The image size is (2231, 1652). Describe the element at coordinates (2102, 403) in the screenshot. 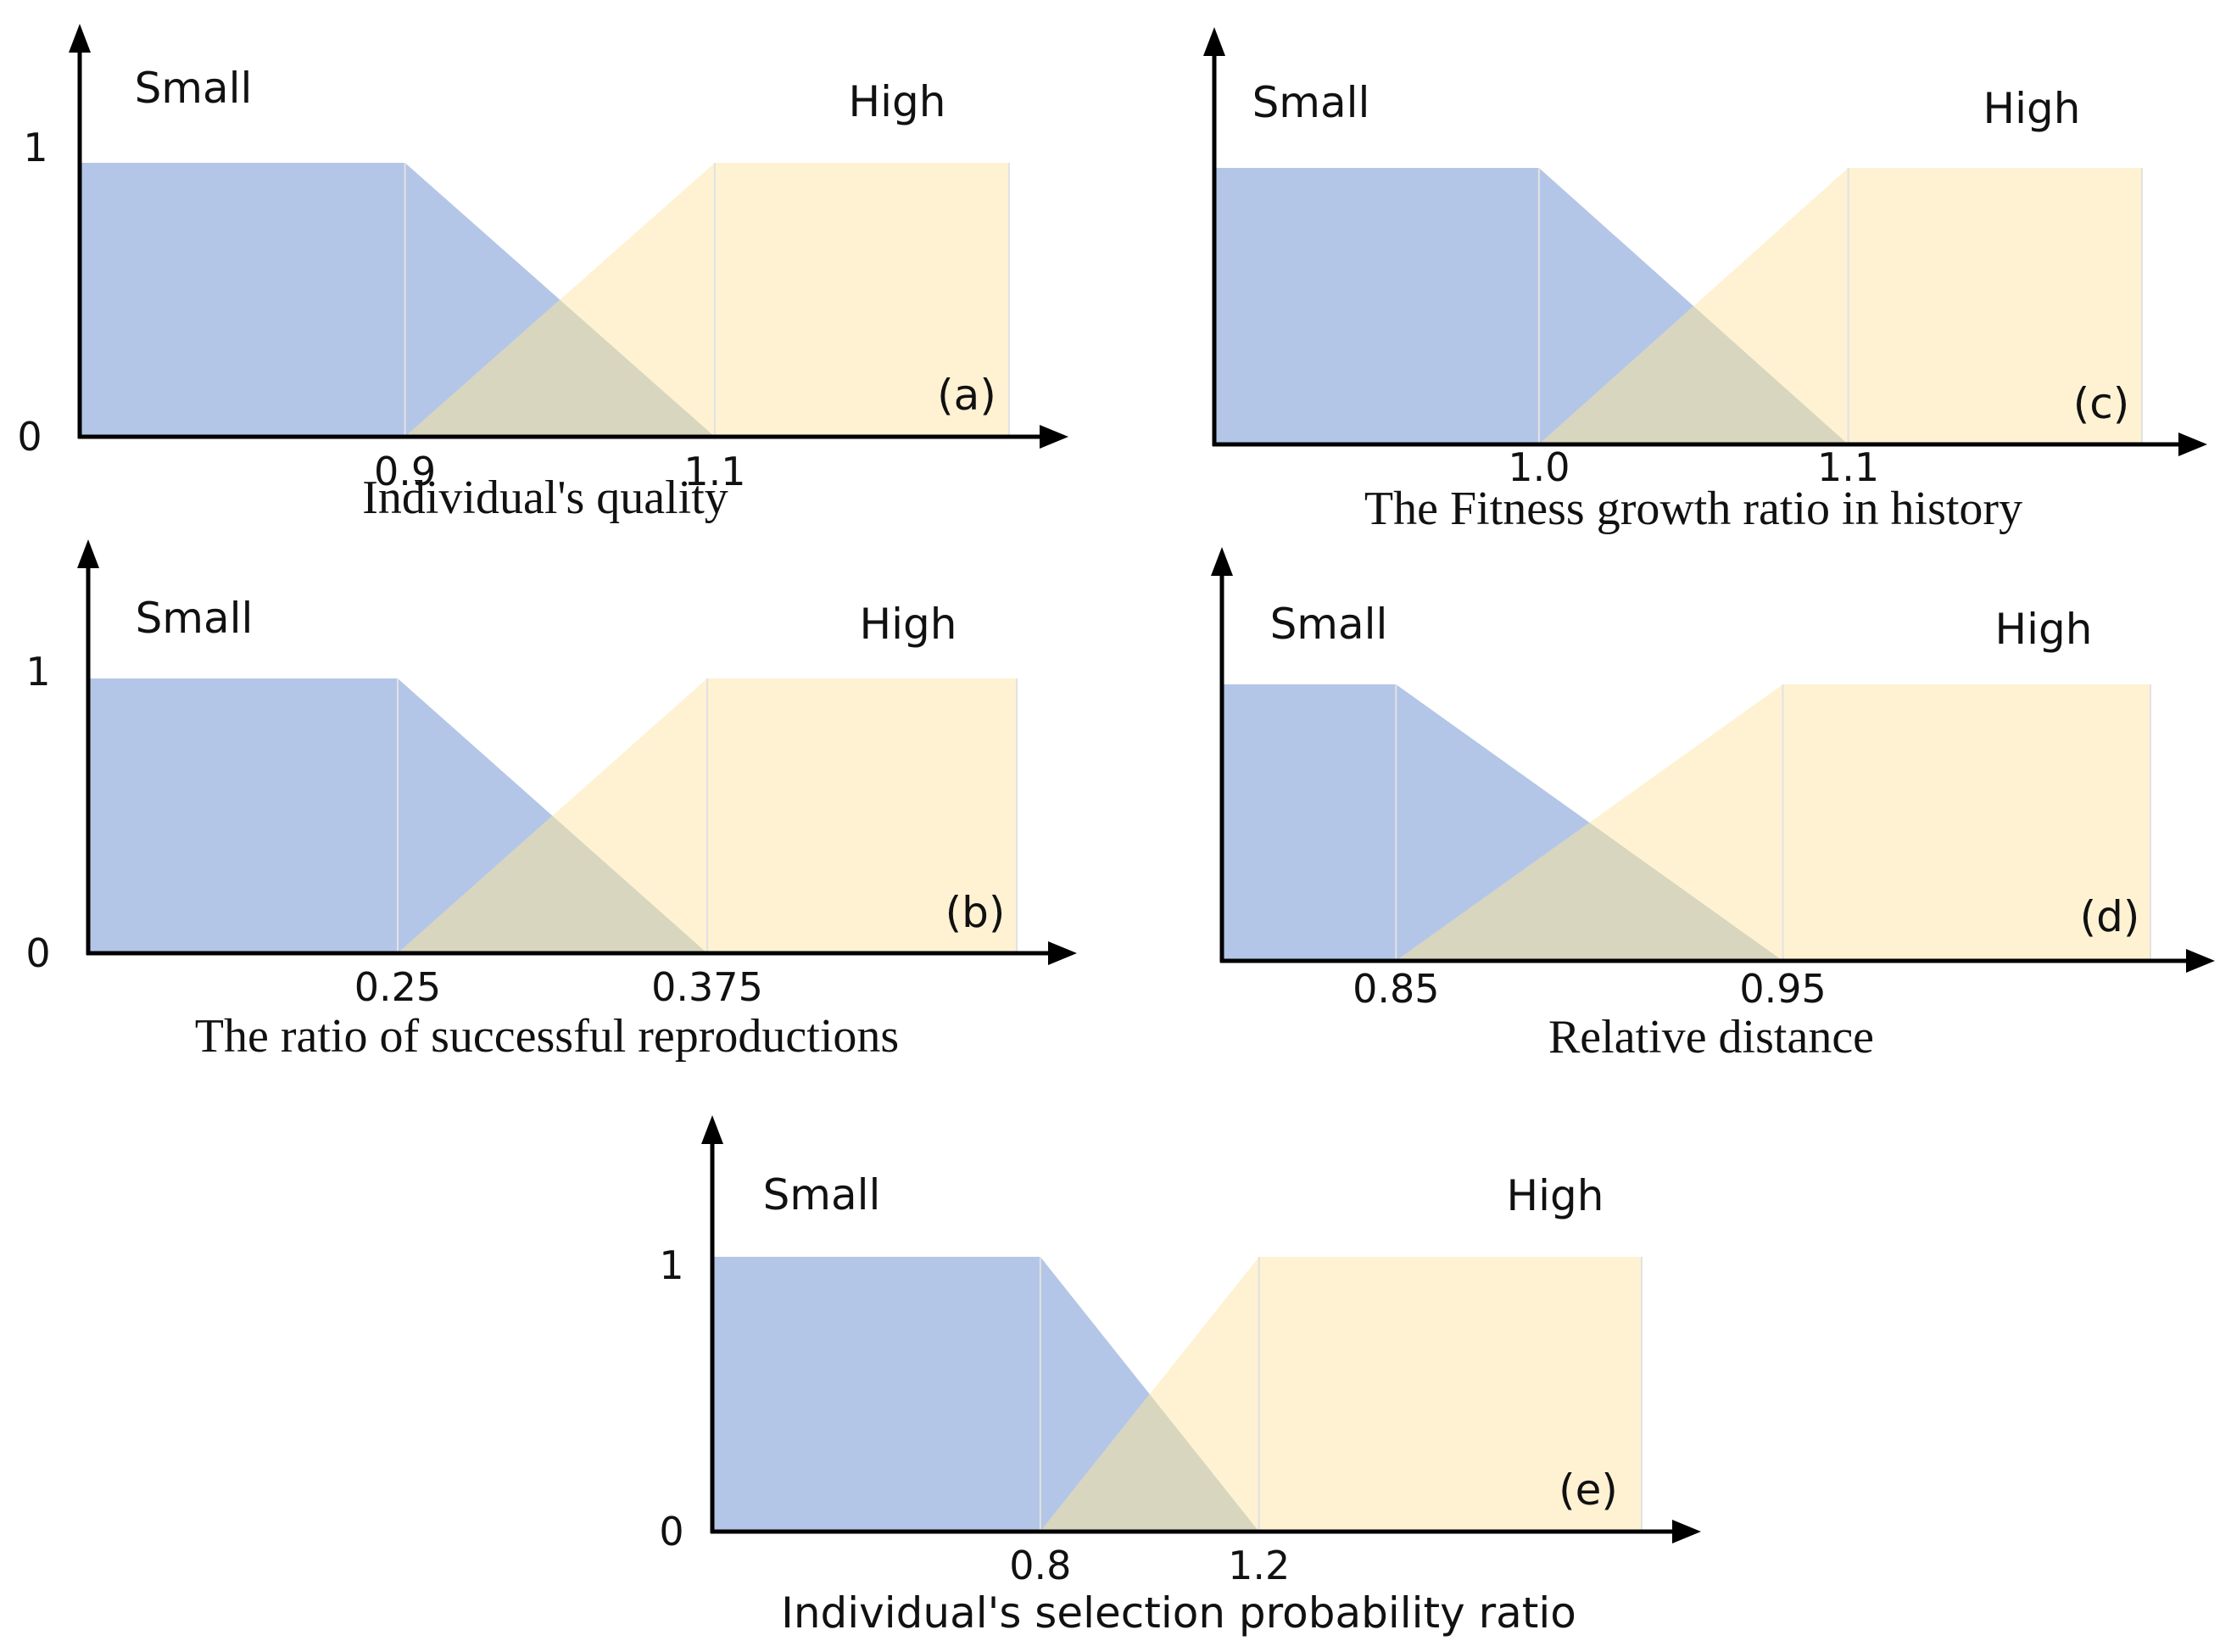

I see `panel-label-c: (c)` at that location.